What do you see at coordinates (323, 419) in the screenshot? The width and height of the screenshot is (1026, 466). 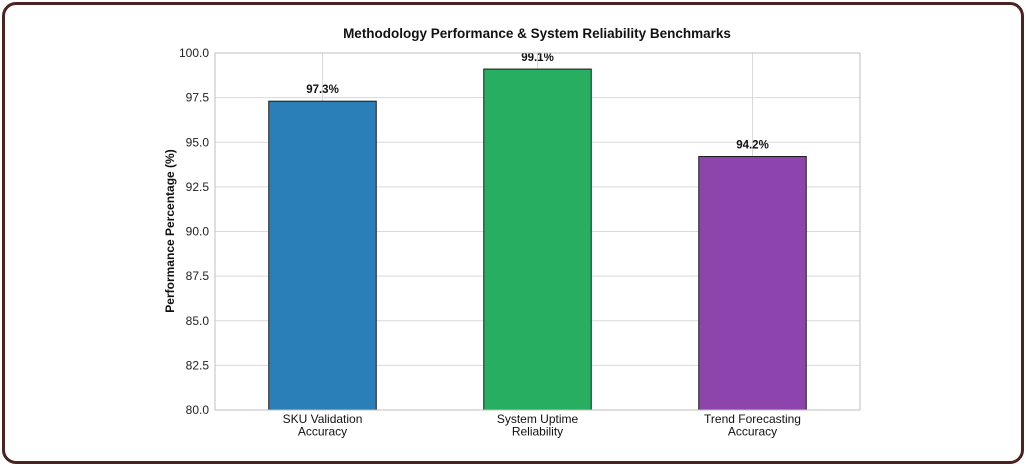 I see `x-tick-label: SKU Validation` at bounding box center [323, 419].